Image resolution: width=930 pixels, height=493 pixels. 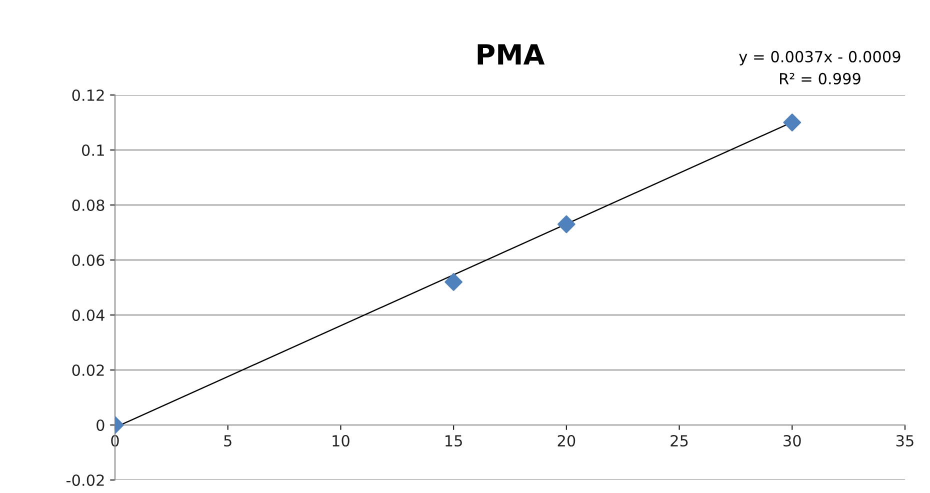 What do you see at coordinates (88, 315) in the screenshot?
I see `y-tick-label: 0.04` at bounding box center [88, 315].